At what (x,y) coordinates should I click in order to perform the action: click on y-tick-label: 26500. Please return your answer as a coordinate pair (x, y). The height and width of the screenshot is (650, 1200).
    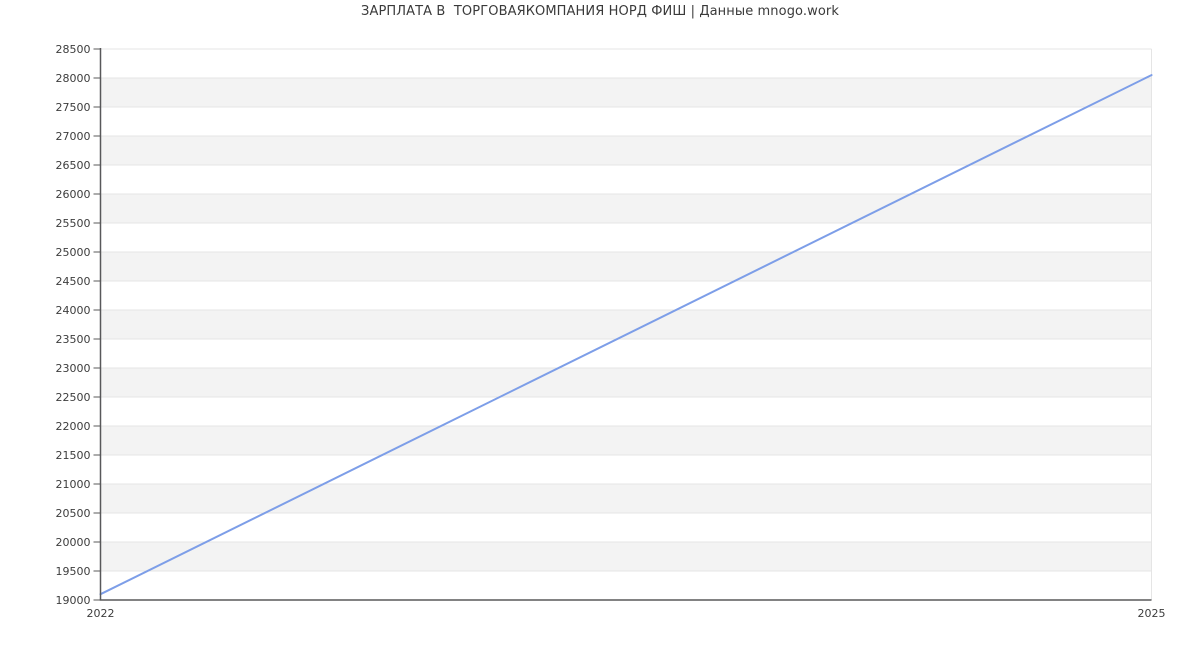
    Looking at the image, I should click on (73, 165).